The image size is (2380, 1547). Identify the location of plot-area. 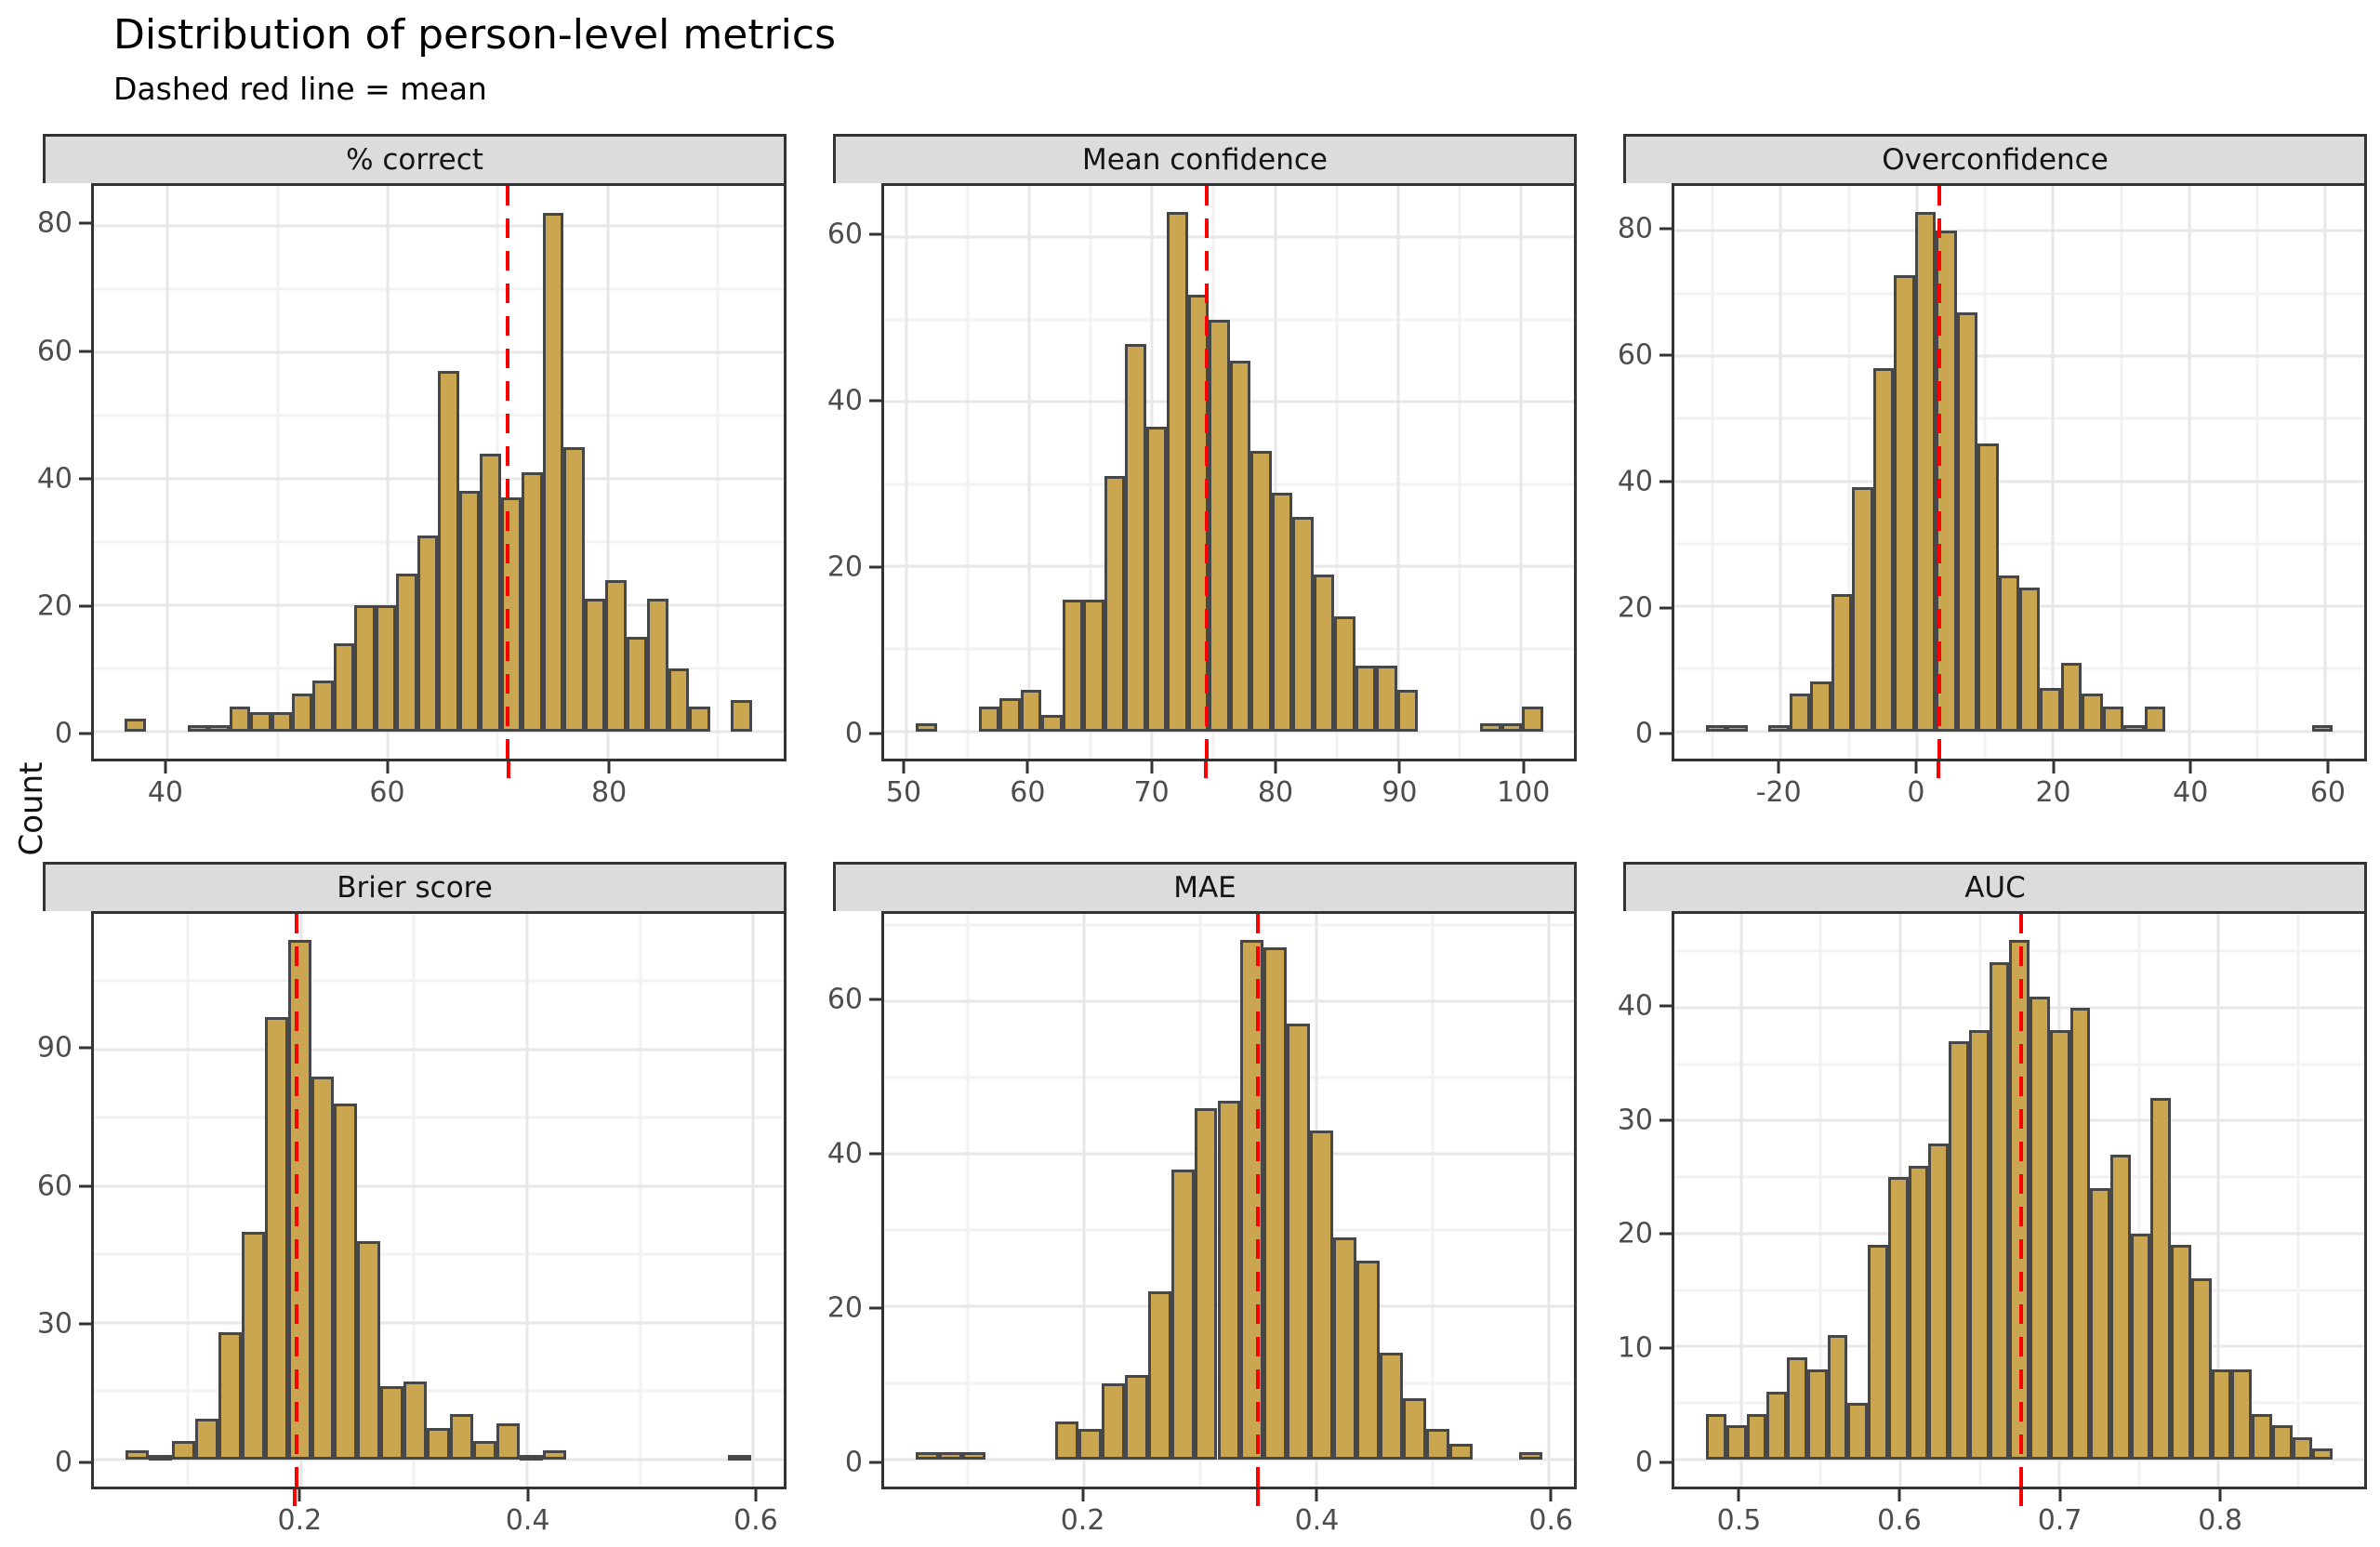
(439, 1200).